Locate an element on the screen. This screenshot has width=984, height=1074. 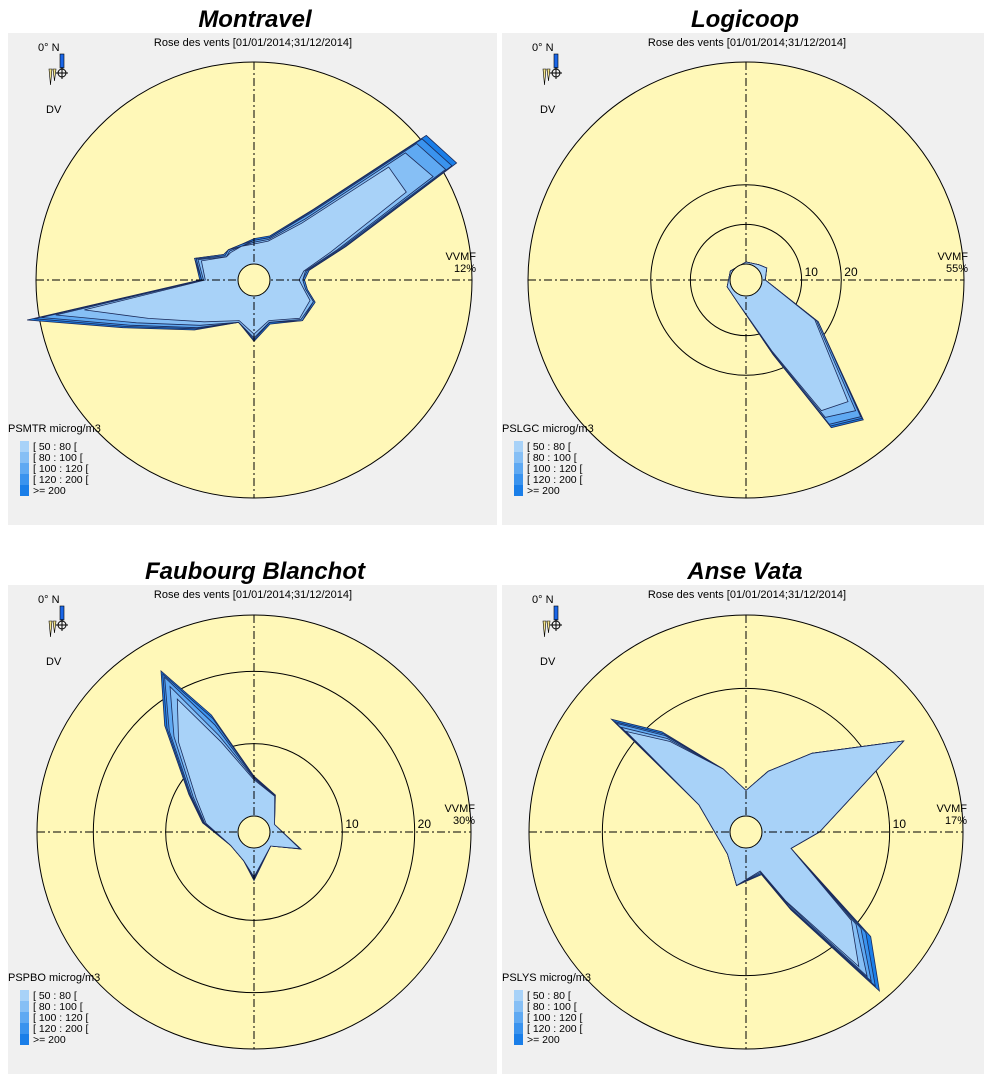
pollutant-label: PSLYS microg/m3 is located at coordinates (546, 978).